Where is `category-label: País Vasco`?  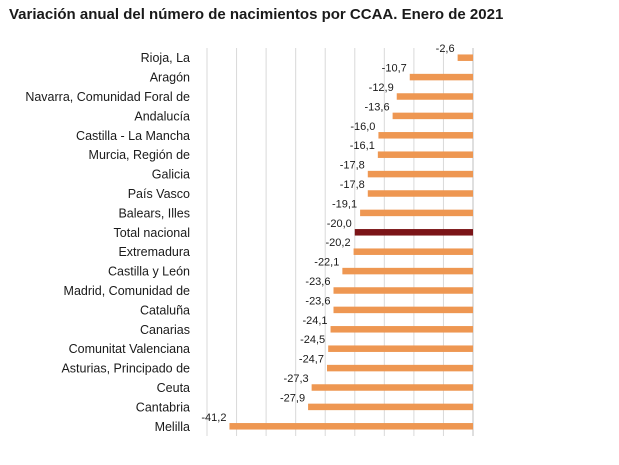
category-label: País Vasco is located at coordinates (159, 194).